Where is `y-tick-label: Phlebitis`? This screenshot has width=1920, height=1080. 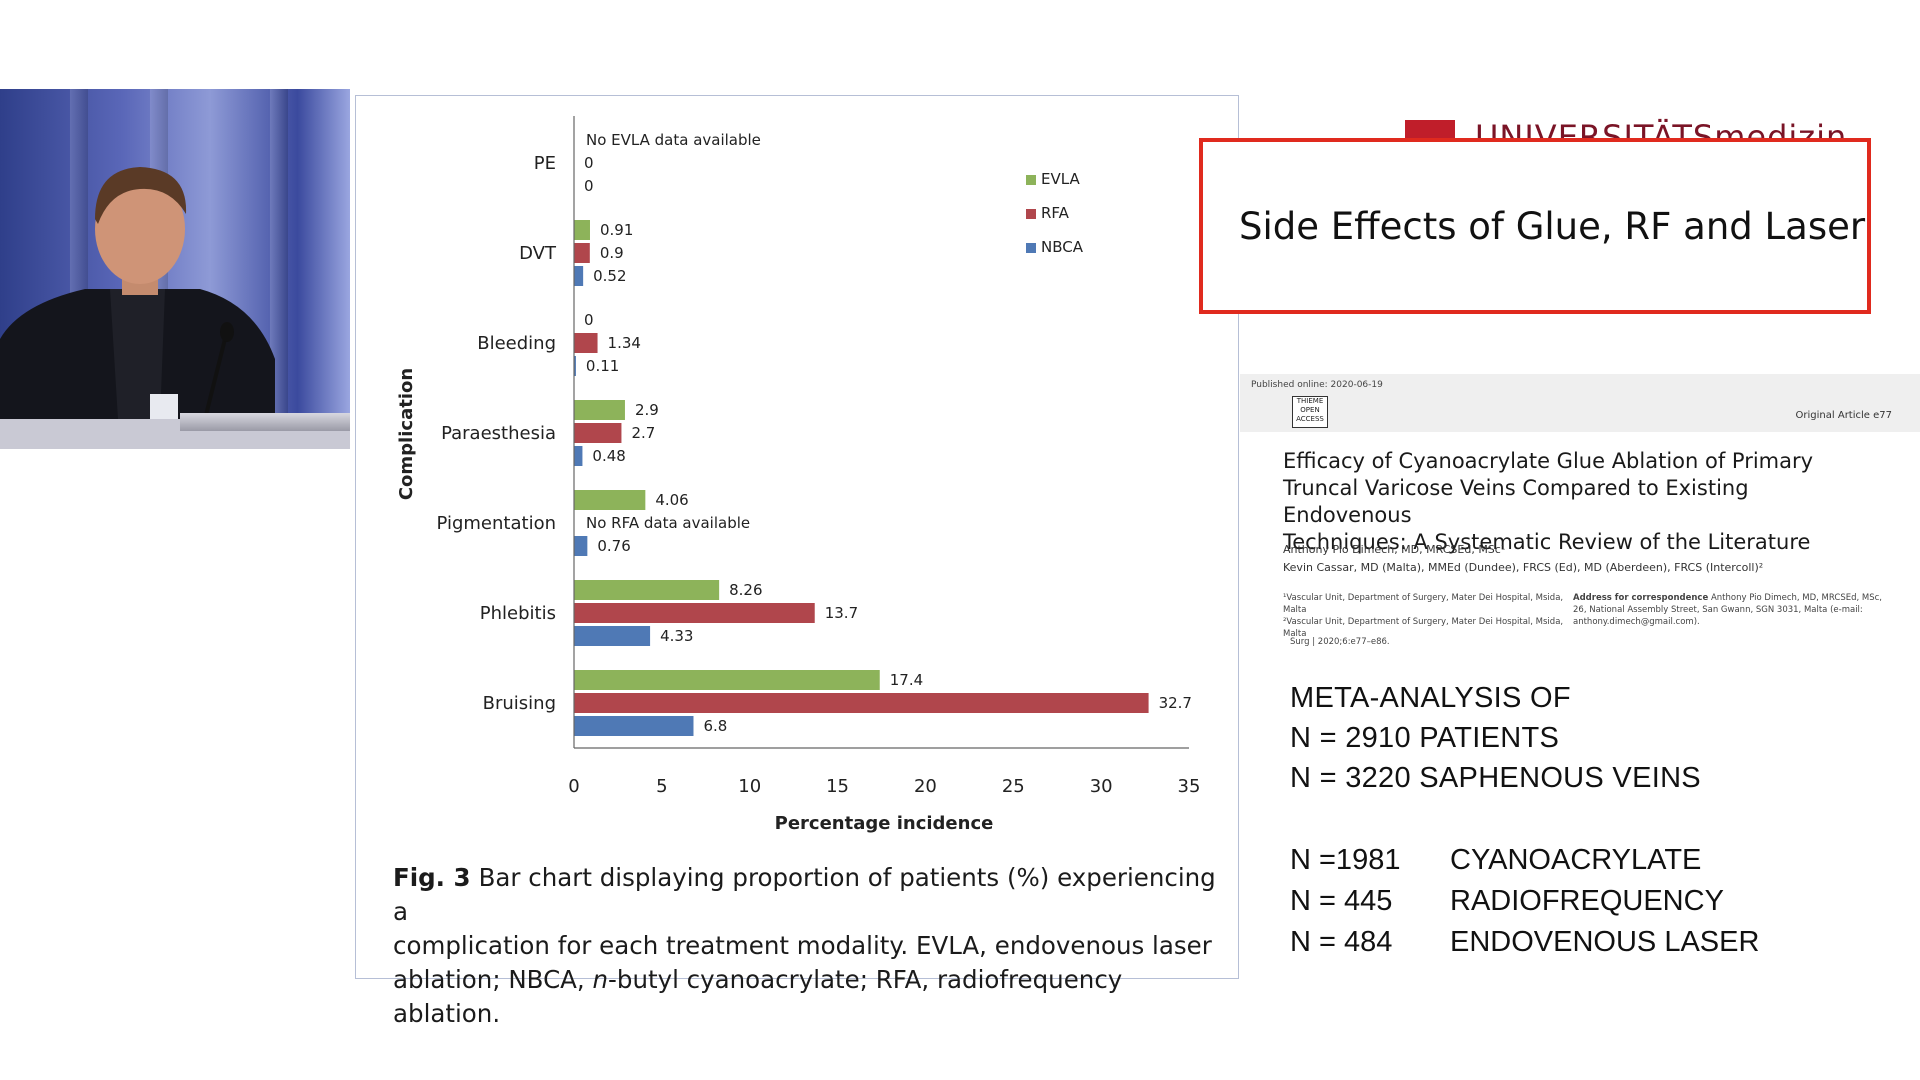
y-tick-label: Phlebitis is located at coordinates (518, 613).